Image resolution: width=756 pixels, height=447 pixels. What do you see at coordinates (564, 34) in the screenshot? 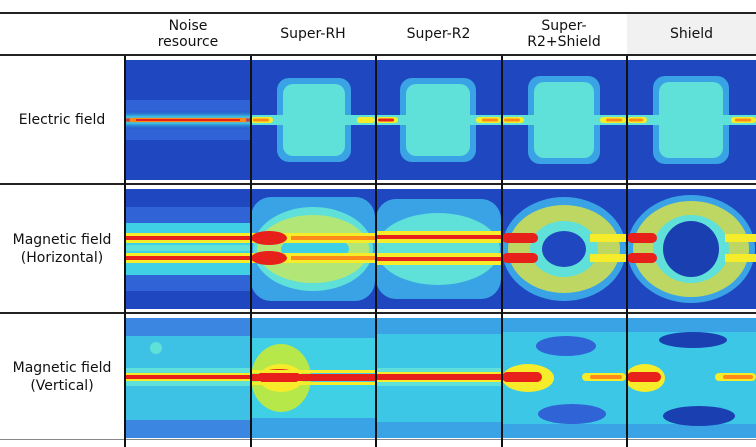
I see `column-header-super-r2-shield: Super- R2+Shield` at bounding box center [564, 34].